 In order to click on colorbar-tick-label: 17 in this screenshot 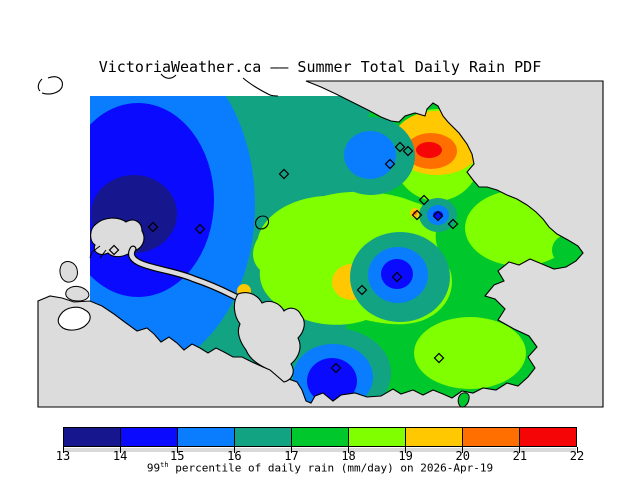, I will do `click(291, 456)`.